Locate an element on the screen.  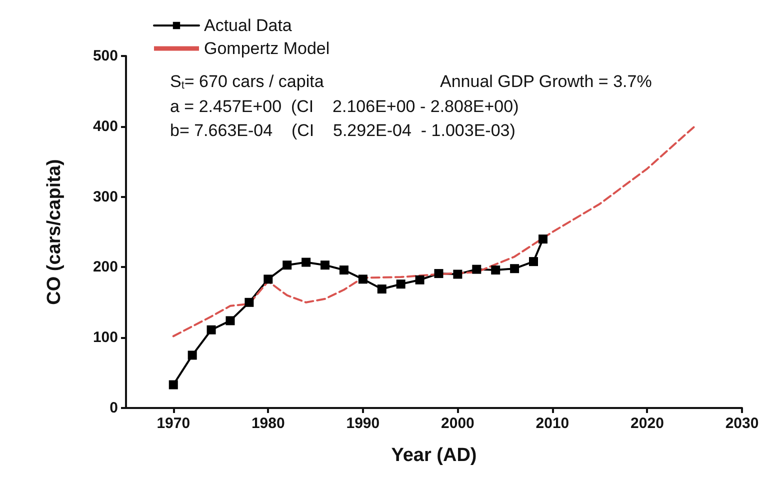
legend-label: Gompertz Model is located at coordinates (267, 48).